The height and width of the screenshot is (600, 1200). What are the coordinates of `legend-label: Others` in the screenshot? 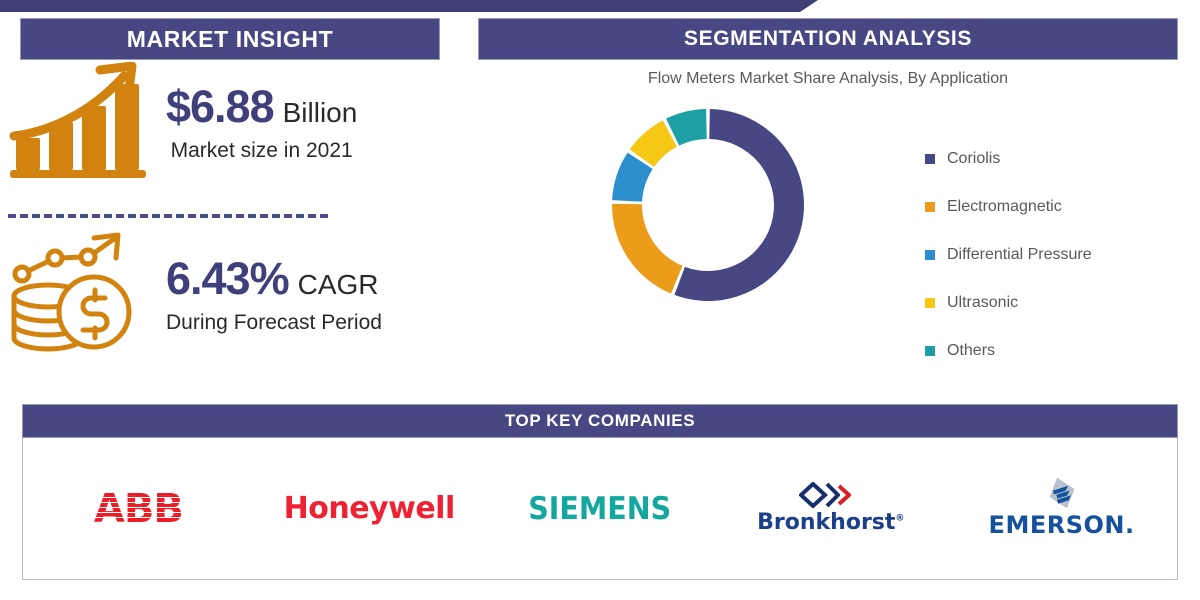 It's located at (971, 350).